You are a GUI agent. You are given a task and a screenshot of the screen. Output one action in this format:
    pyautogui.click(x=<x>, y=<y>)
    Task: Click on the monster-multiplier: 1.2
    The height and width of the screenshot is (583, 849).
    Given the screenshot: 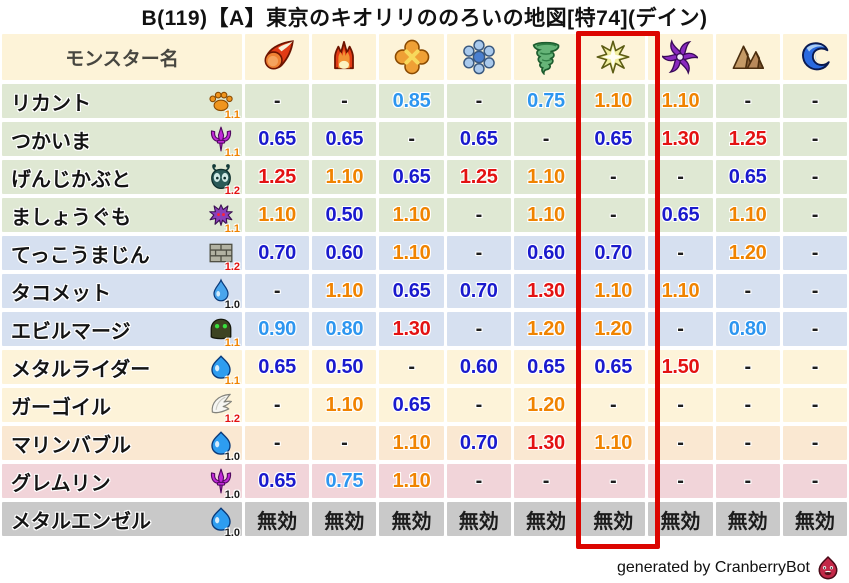 What is the action you would take?
    pyautogui.click(x=232, y=191)
    